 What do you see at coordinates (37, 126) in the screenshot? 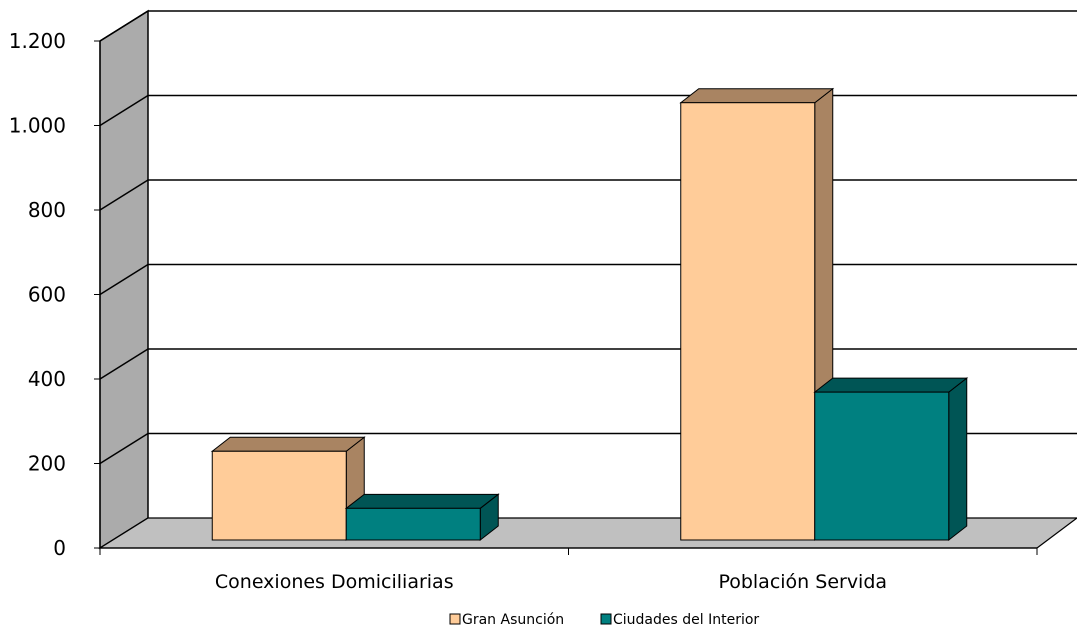
I see `y-tick-label: 1.000` at bounding box center [37, 126].